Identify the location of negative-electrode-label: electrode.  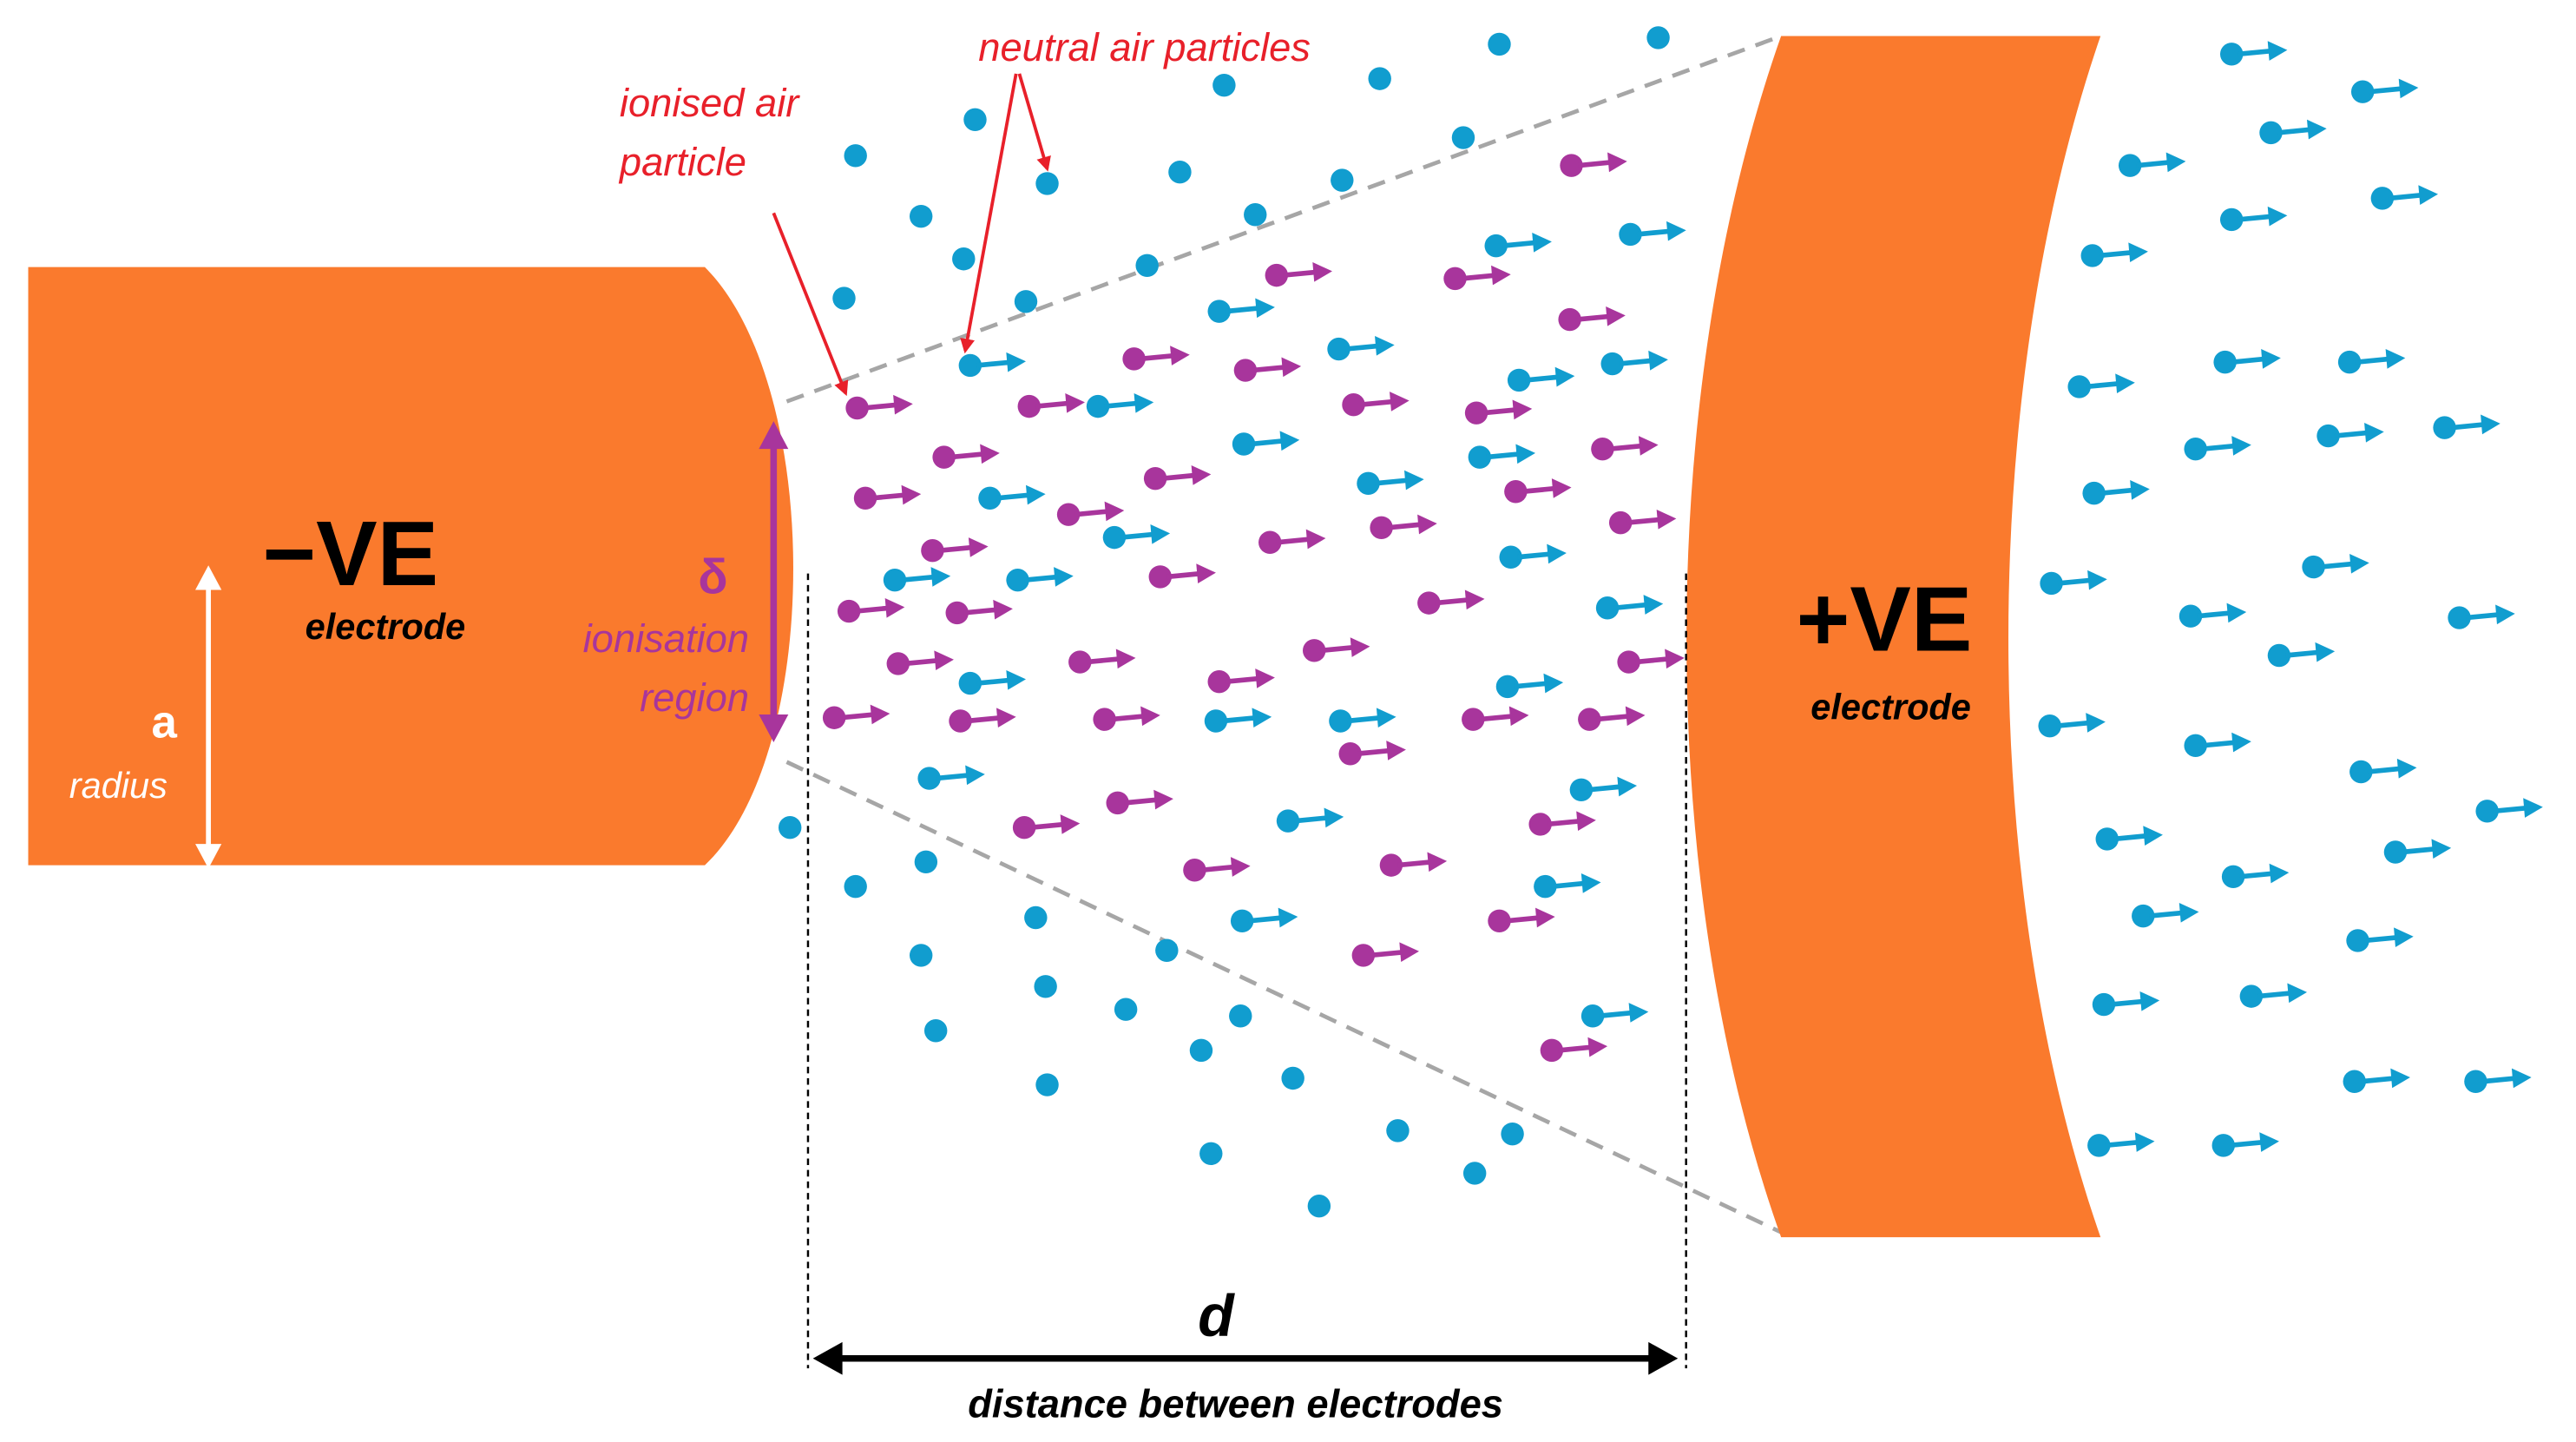
(386, 626).